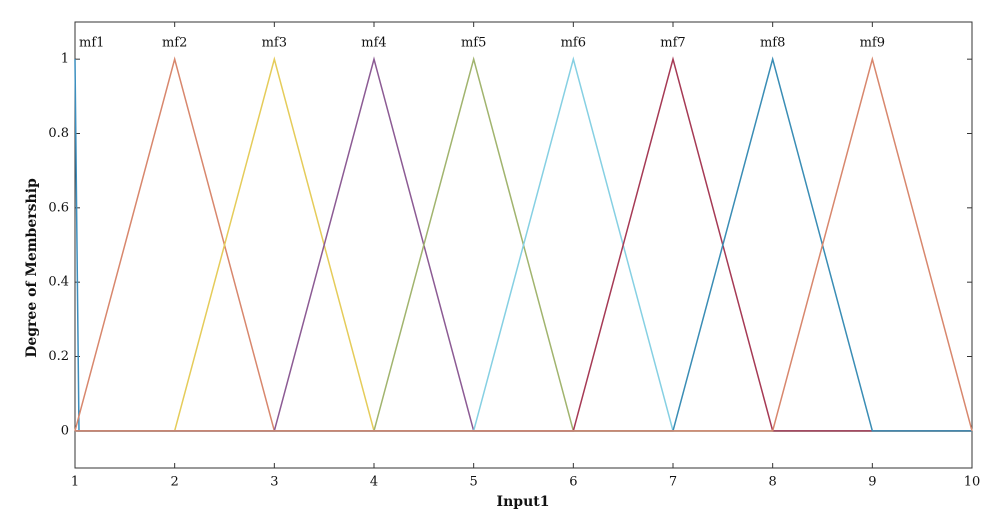  Describe the element at coordinates (58, 282) in the screenshot. I see `y-tick-label: 0.4` at that location.